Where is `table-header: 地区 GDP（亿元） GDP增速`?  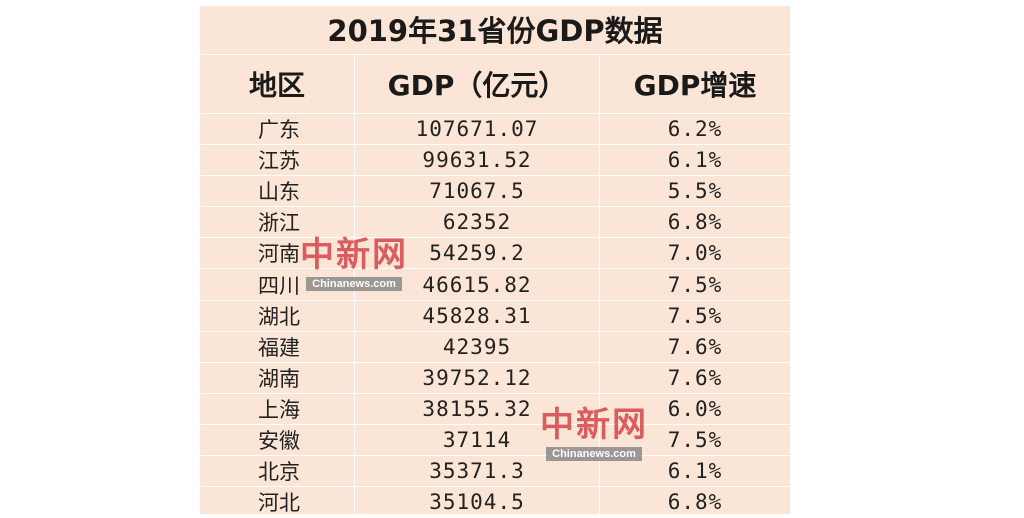
table-header: 地区 GDP（亿元） GDP增速 is located at coordinates (495, 84).